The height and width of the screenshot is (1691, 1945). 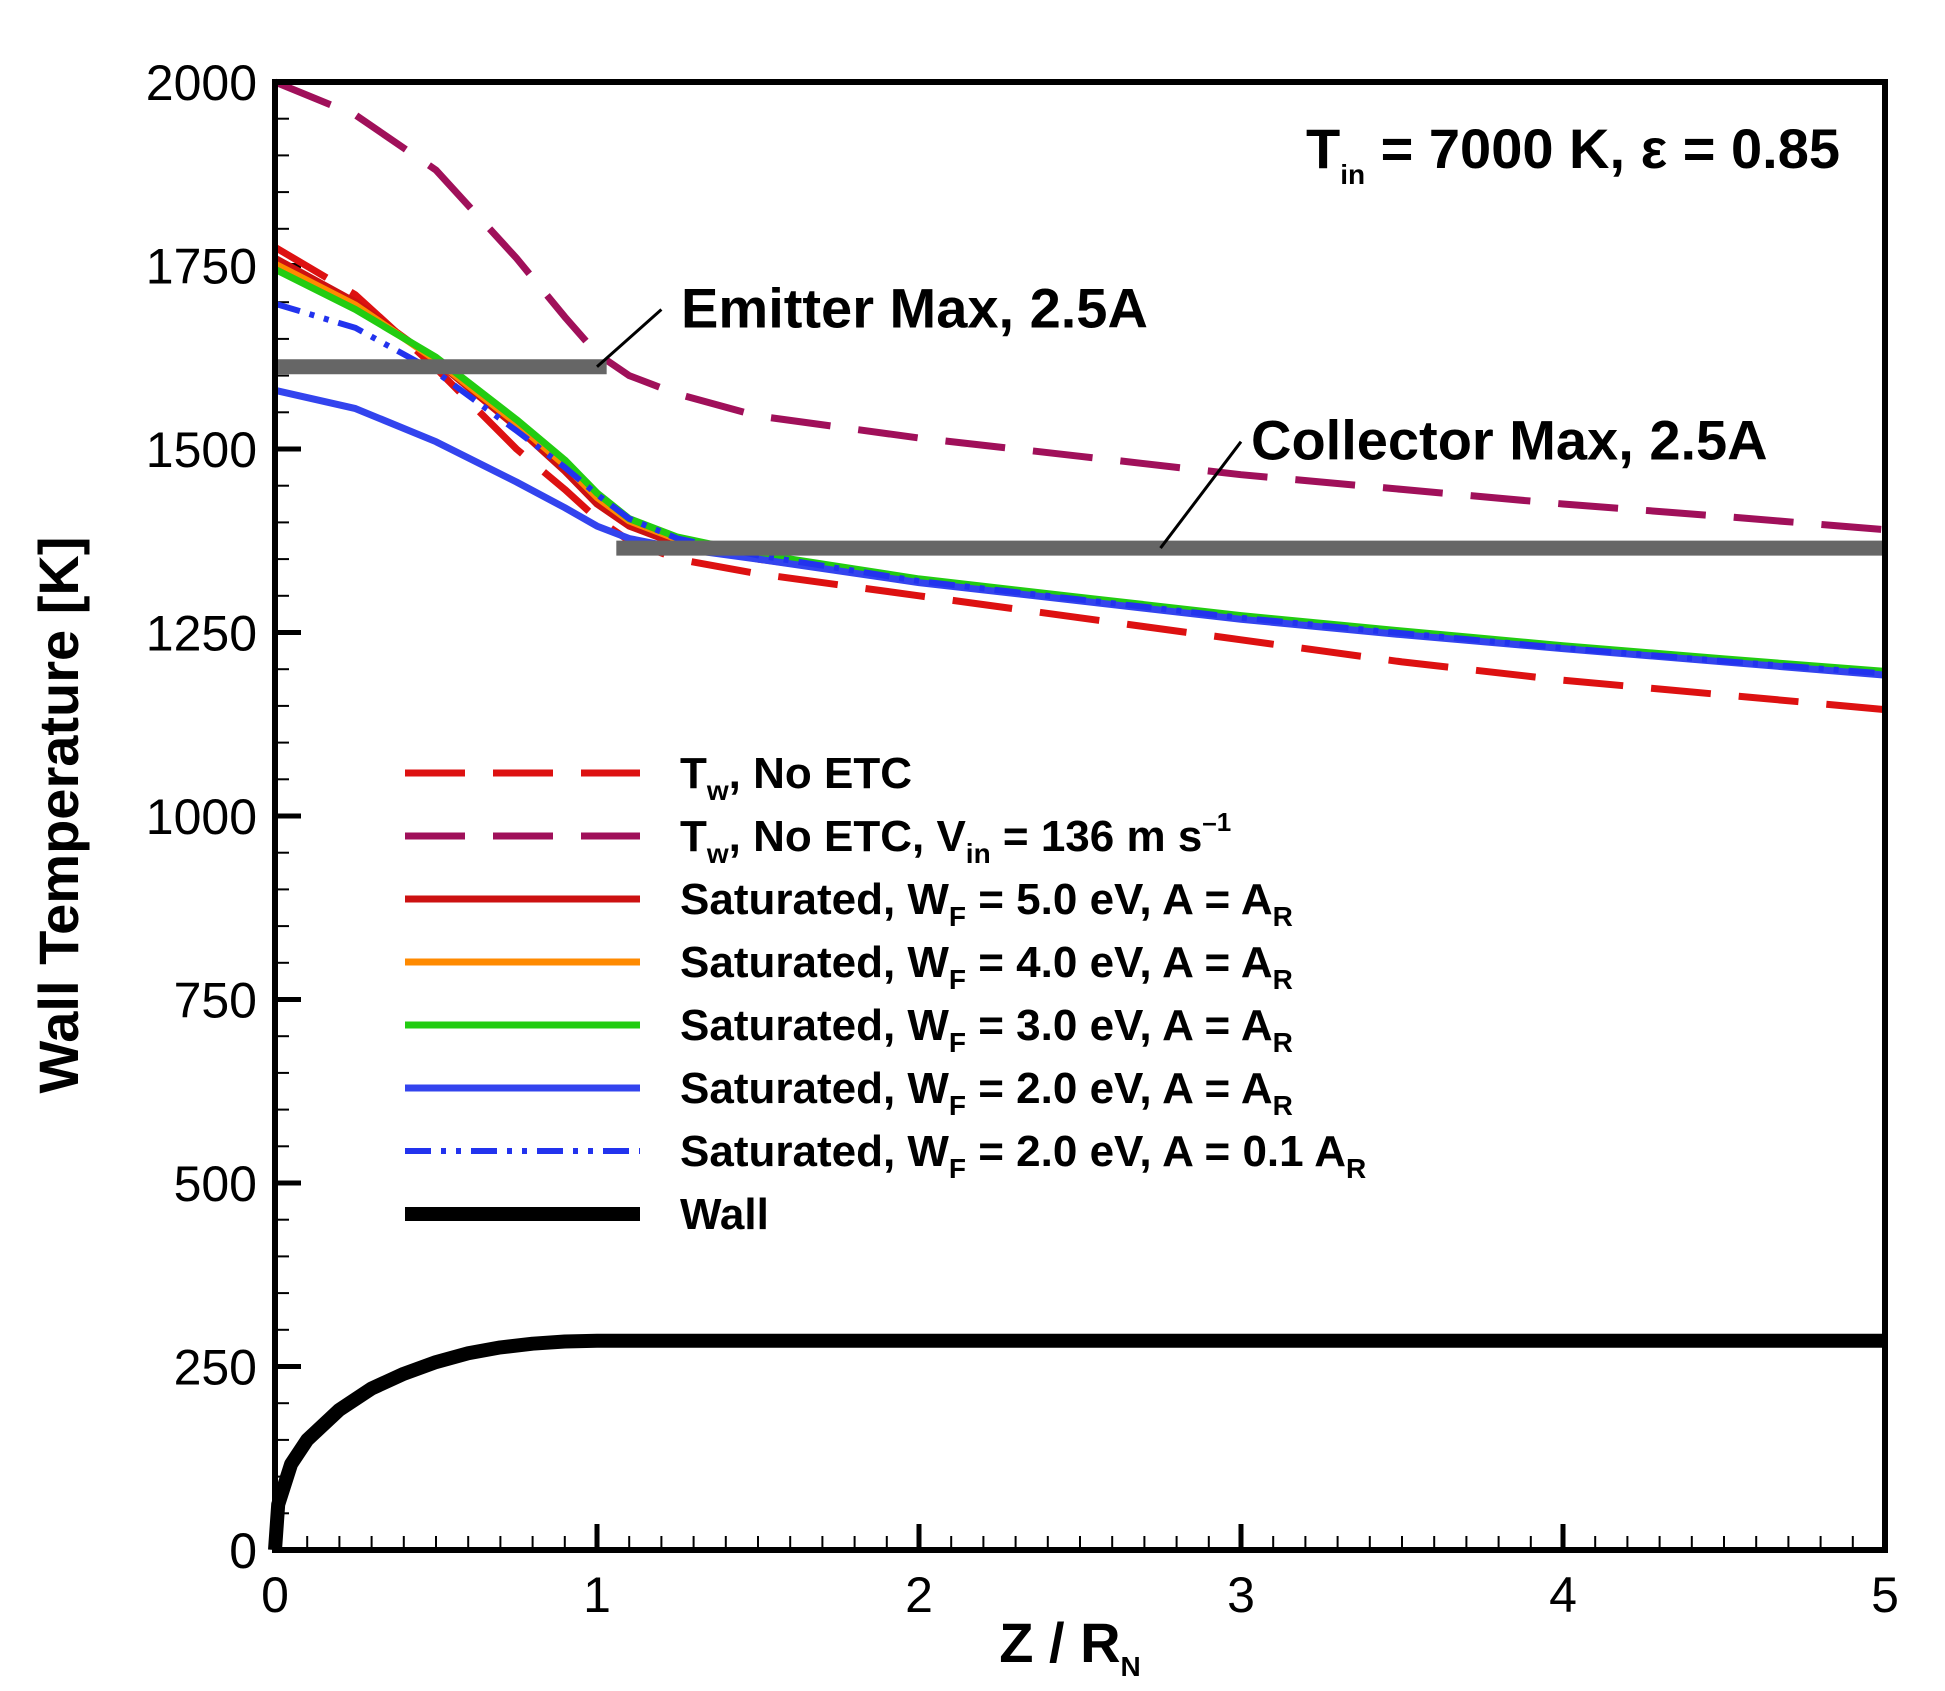 I want to click on legend-label-sat-wf2: Saturated, WF = 2.0 eV, A = AR, so click(x=986, y=1092).